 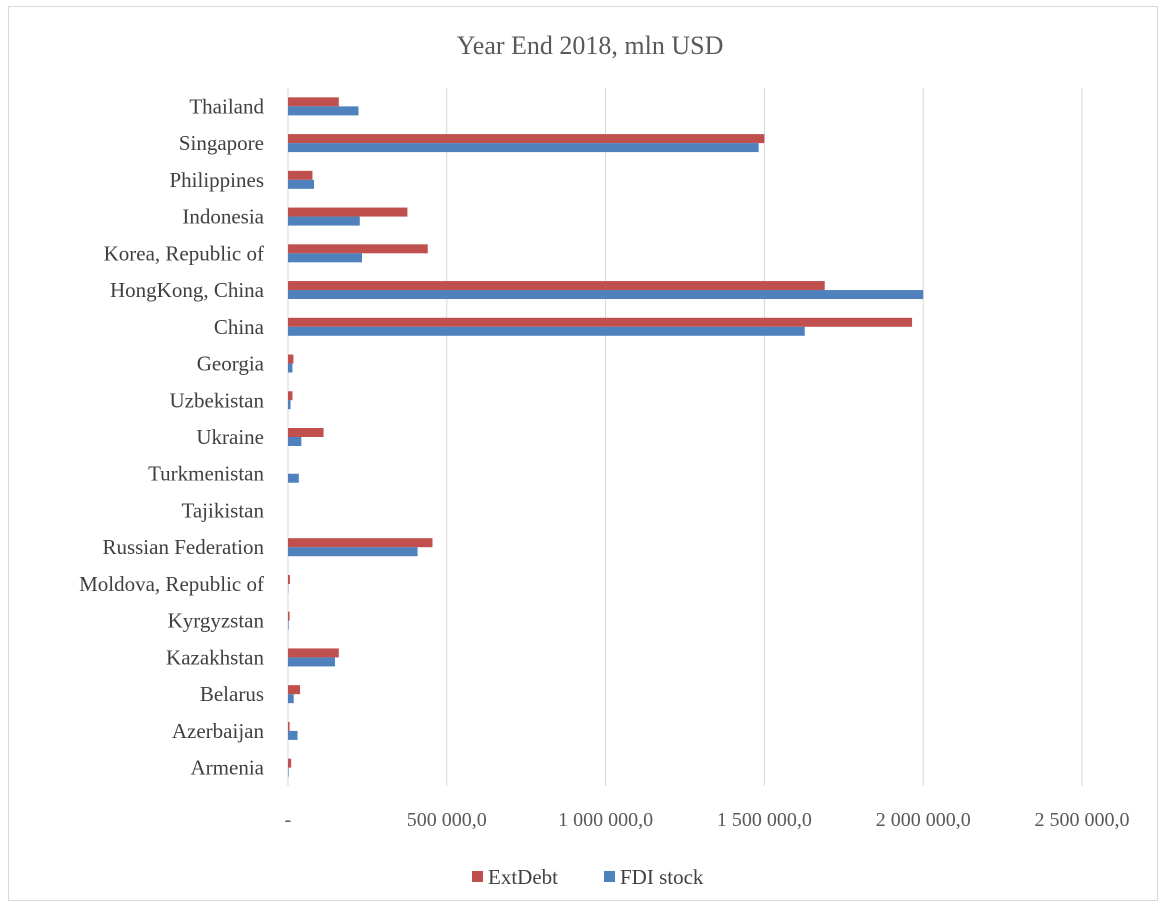 What do you see at coordinates (447, 820) in the screenshot?
I see `x-tick-label: 500 000,0` at bounding box center [447, 820].